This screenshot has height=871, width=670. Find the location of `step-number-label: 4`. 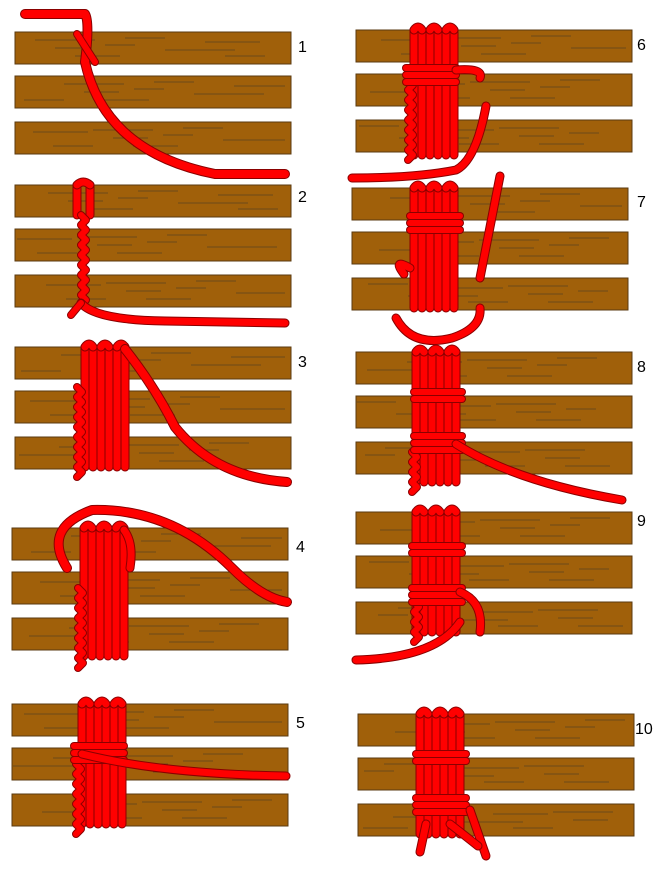

step-number-label: 4 is located at coordinates (300, 547).